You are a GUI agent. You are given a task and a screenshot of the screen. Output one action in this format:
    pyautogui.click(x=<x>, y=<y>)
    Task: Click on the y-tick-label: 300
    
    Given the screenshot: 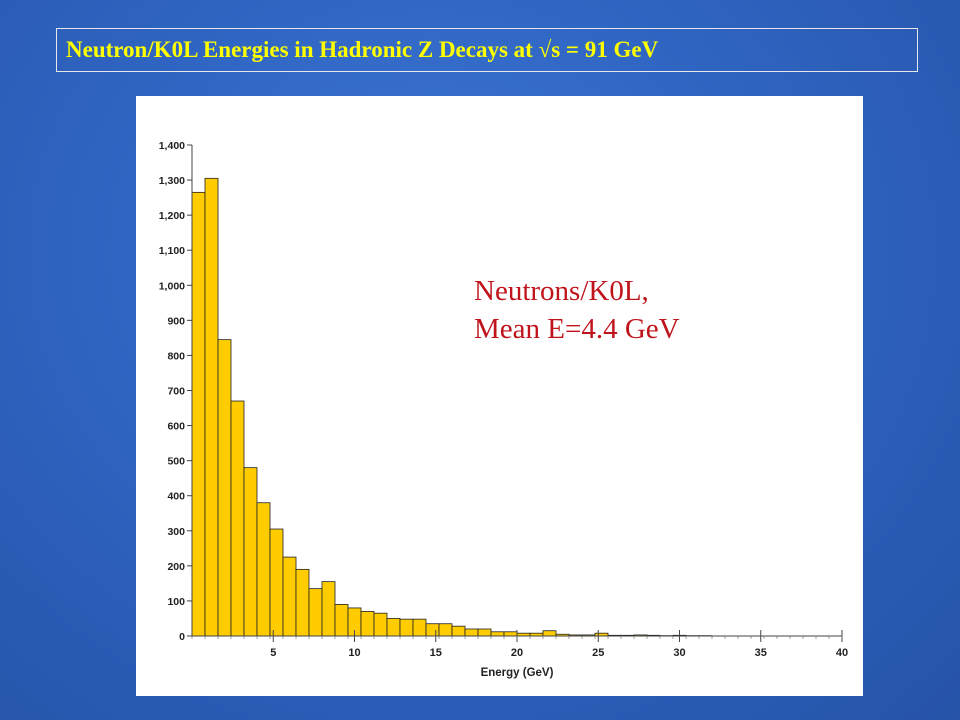 What is the action you would take?
    pyautogui.click(x=176, y=532)
    